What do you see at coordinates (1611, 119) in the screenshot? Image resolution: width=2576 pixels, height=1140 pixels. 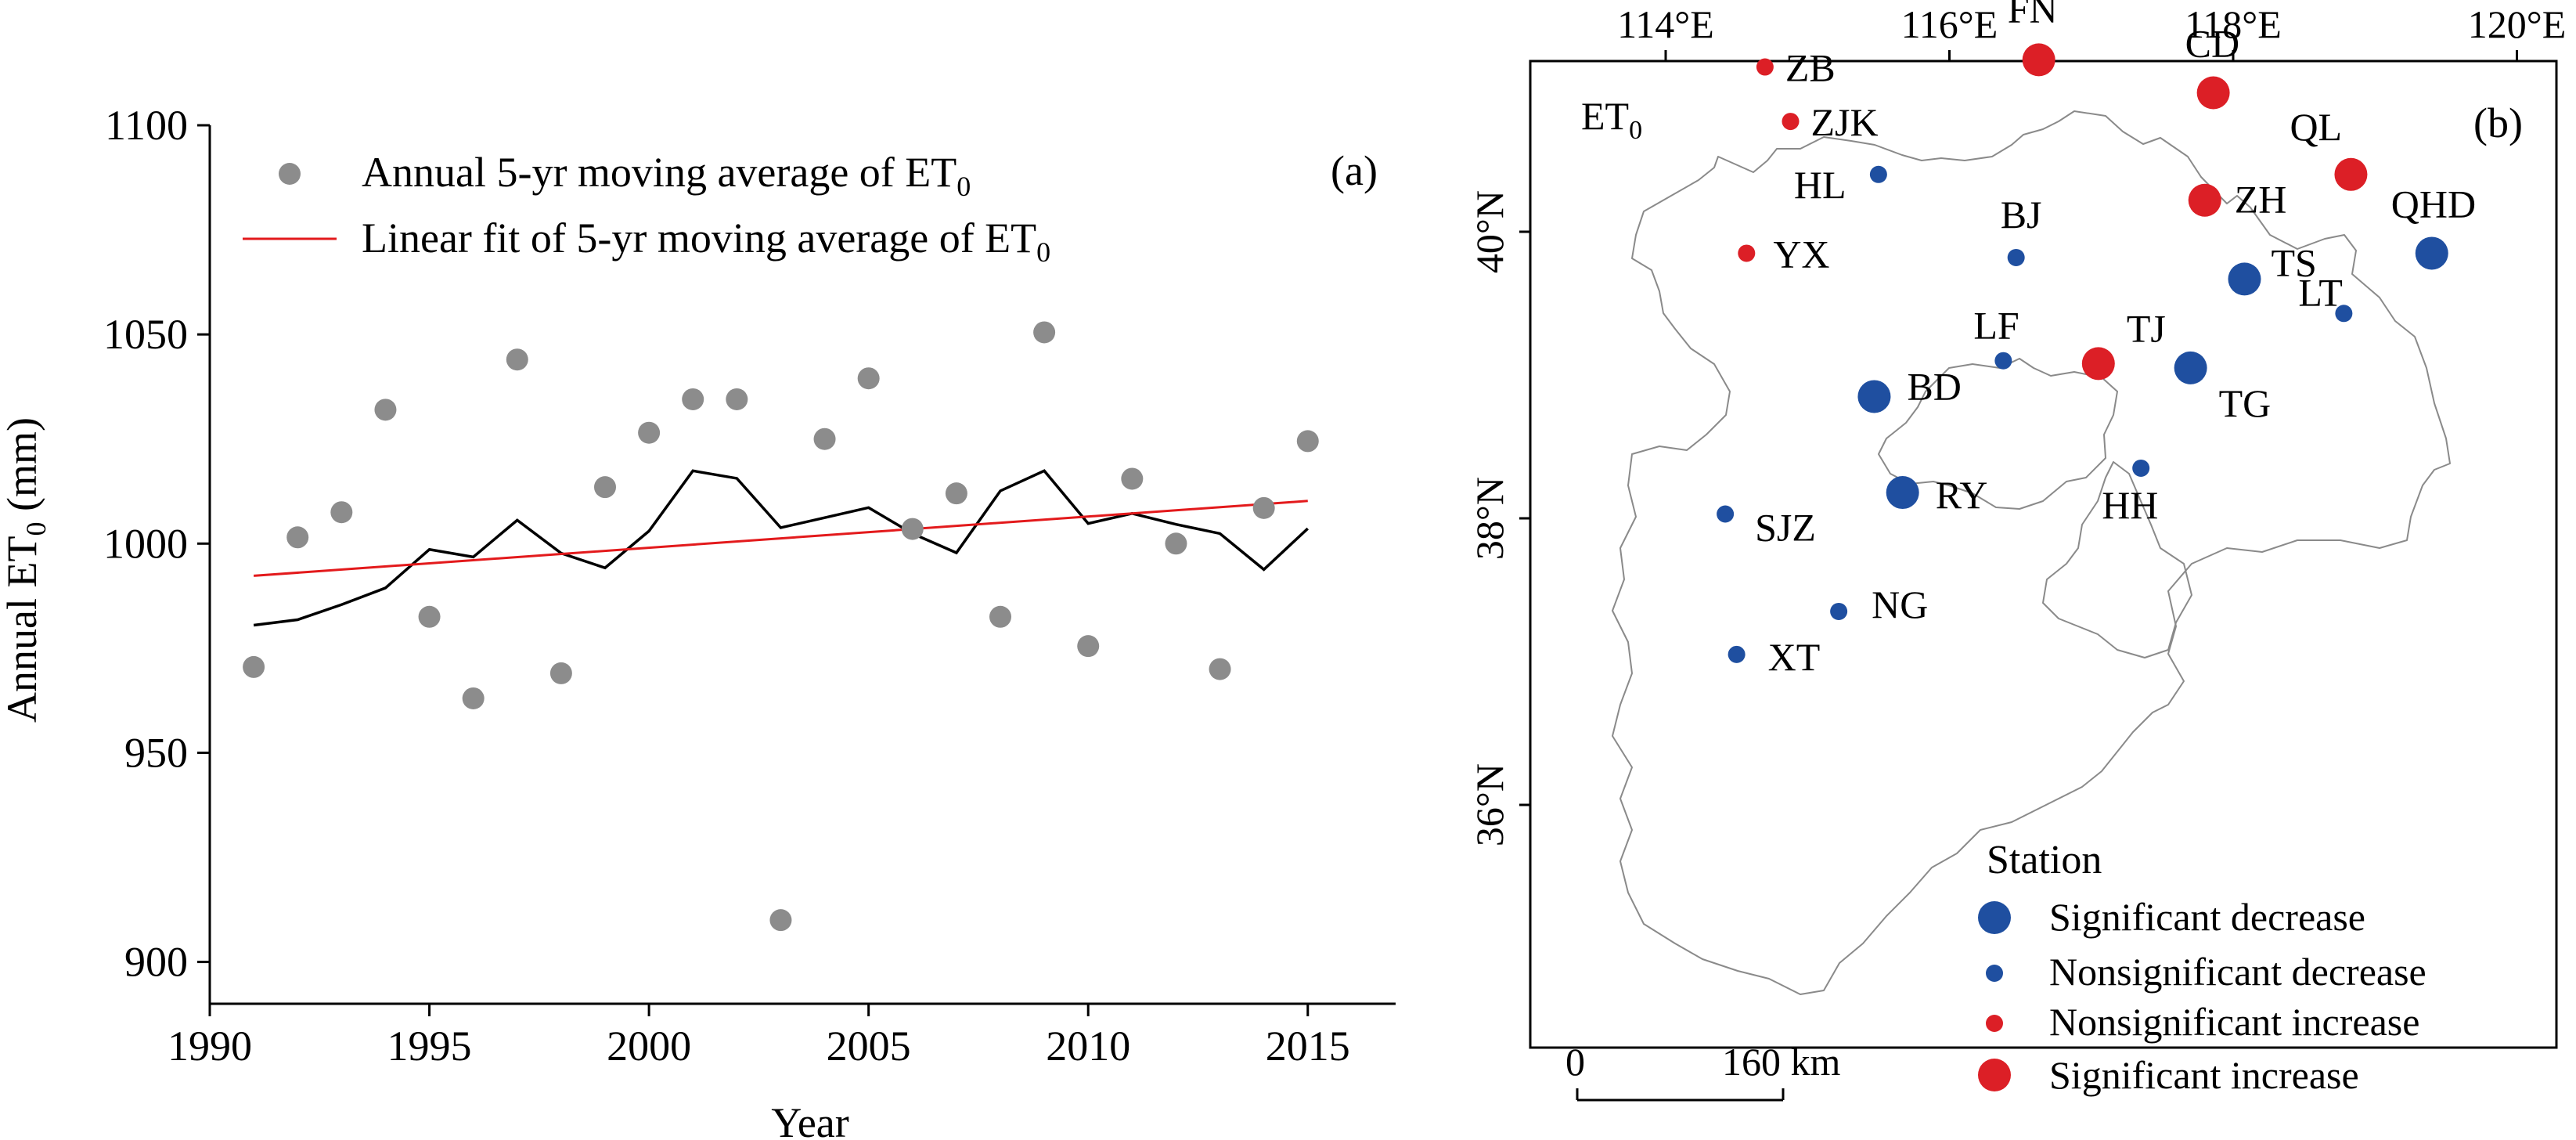 I see `map-variable-label: ET0` at bounding box center [1611, 119].